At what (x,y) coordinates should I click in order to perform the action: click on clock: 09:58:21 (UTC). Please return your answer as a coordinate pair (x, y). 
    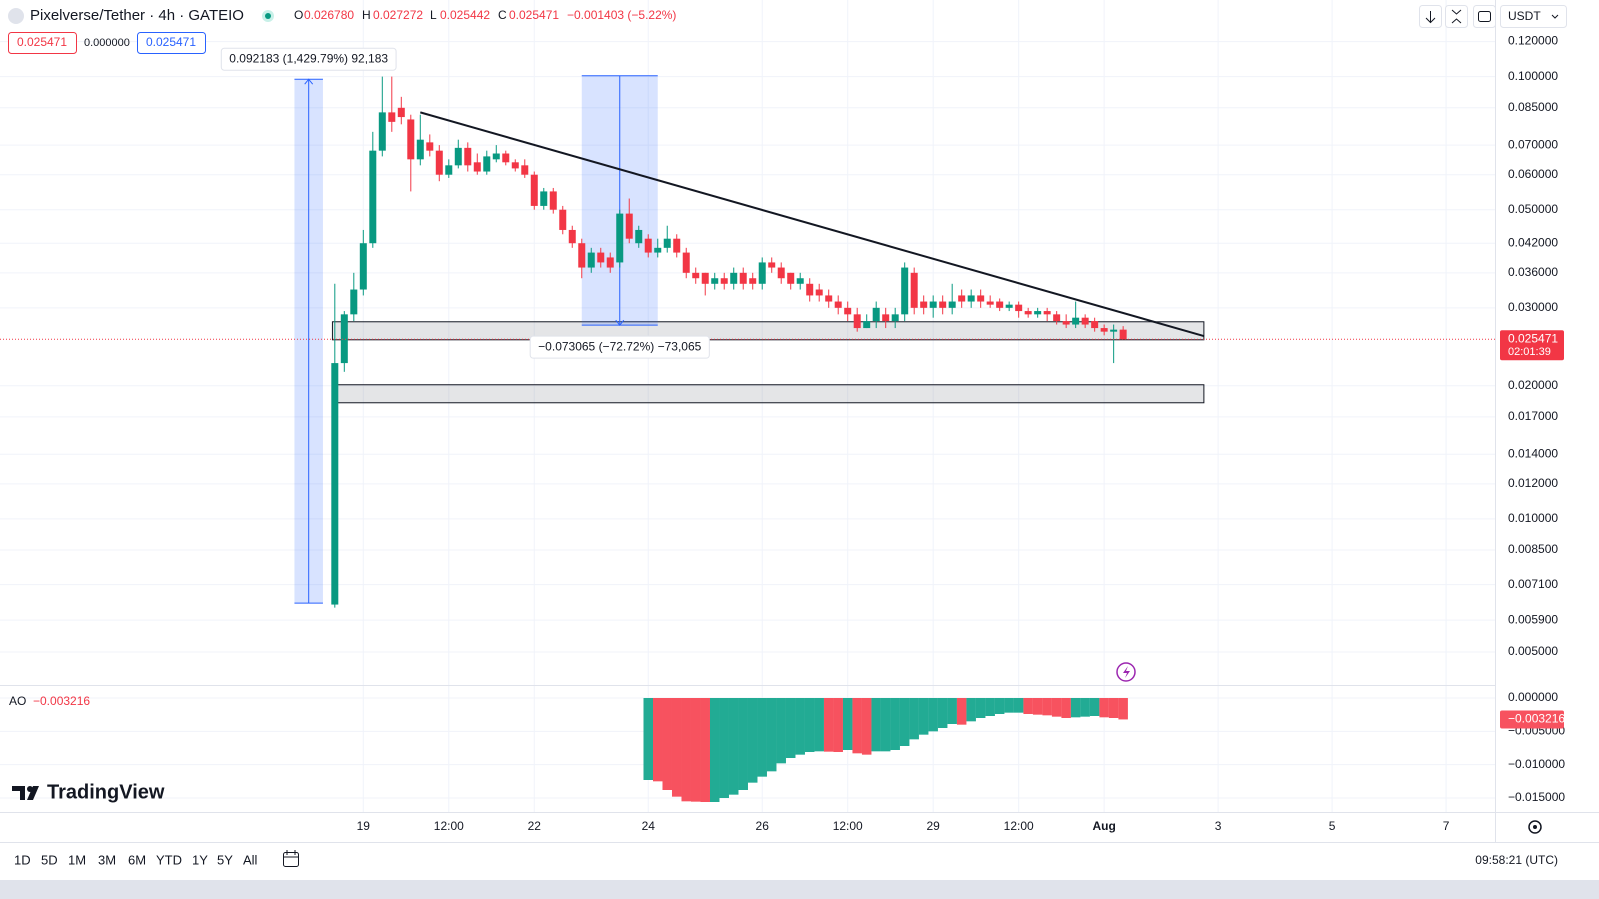
    Looking at the image, I should click on (1516, 860).